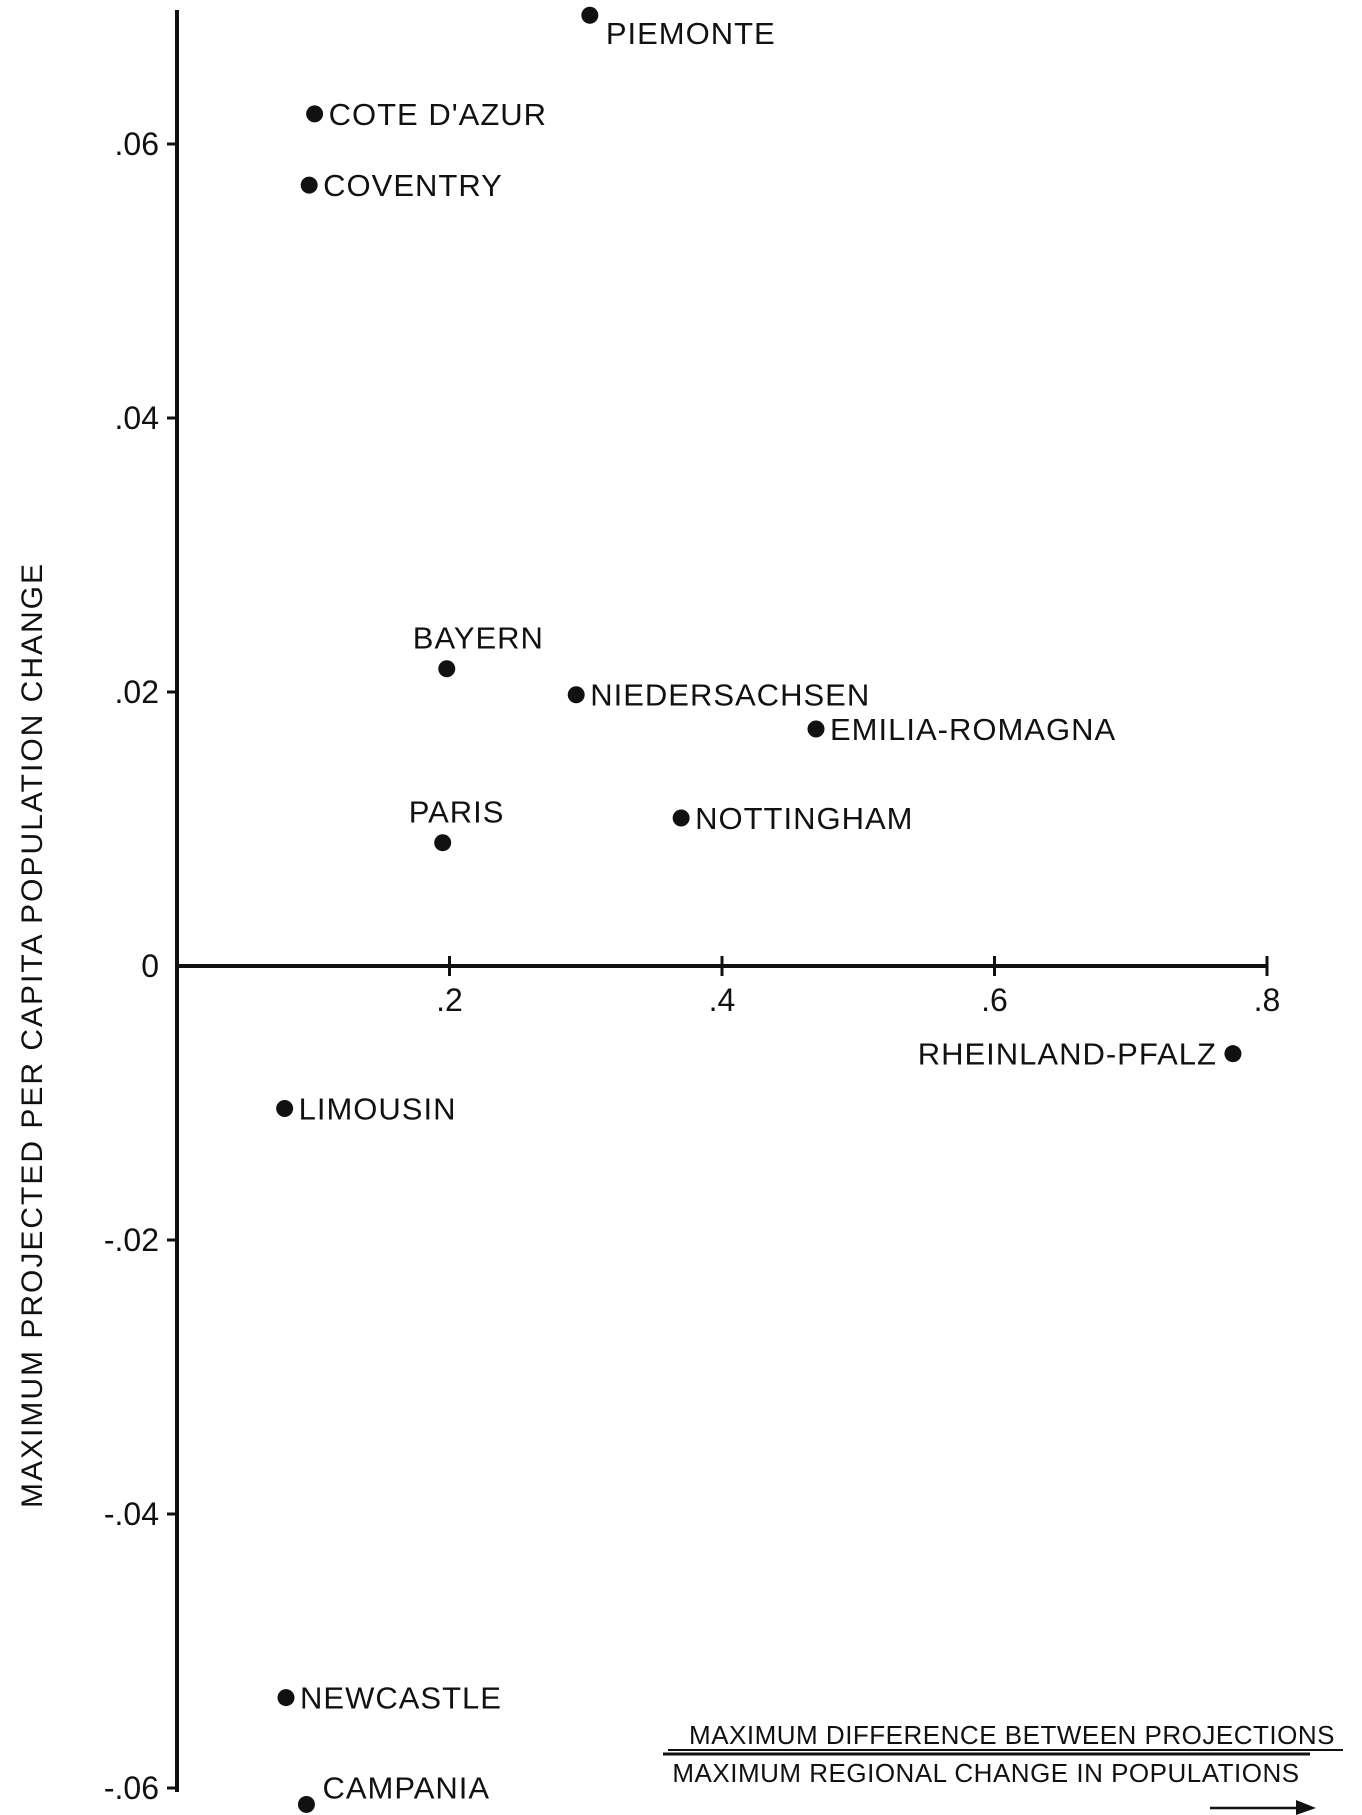 The height and width of the screenshot is (1815, 1362). Describe the element at coordinates (438, 114) in the screenshot. I see `point-label: COTE D'AZUR` at that location.